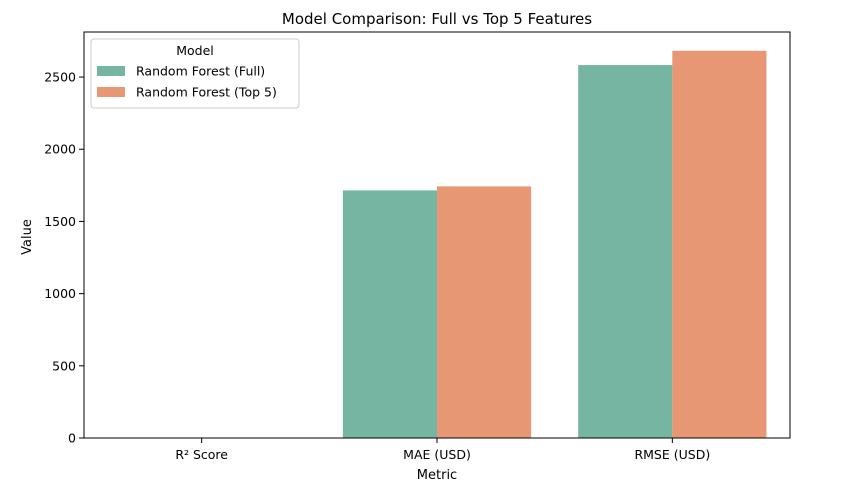  Describe the element at coordinates (195, 50) in the screenshot. I see `legend-title: Model` at that location.